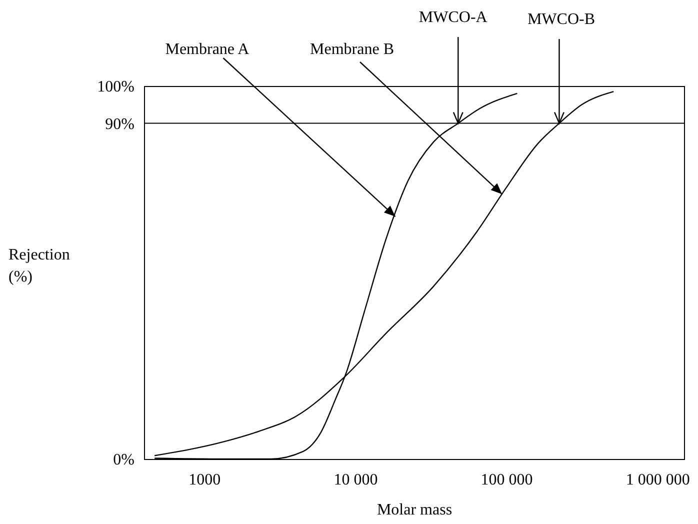 Image resolution: width=698 pixels, height=524 pixels. Describe the element at coordinates (414, 510) in the screenshot. I see `x-axis-title: Molar mass` at that location.